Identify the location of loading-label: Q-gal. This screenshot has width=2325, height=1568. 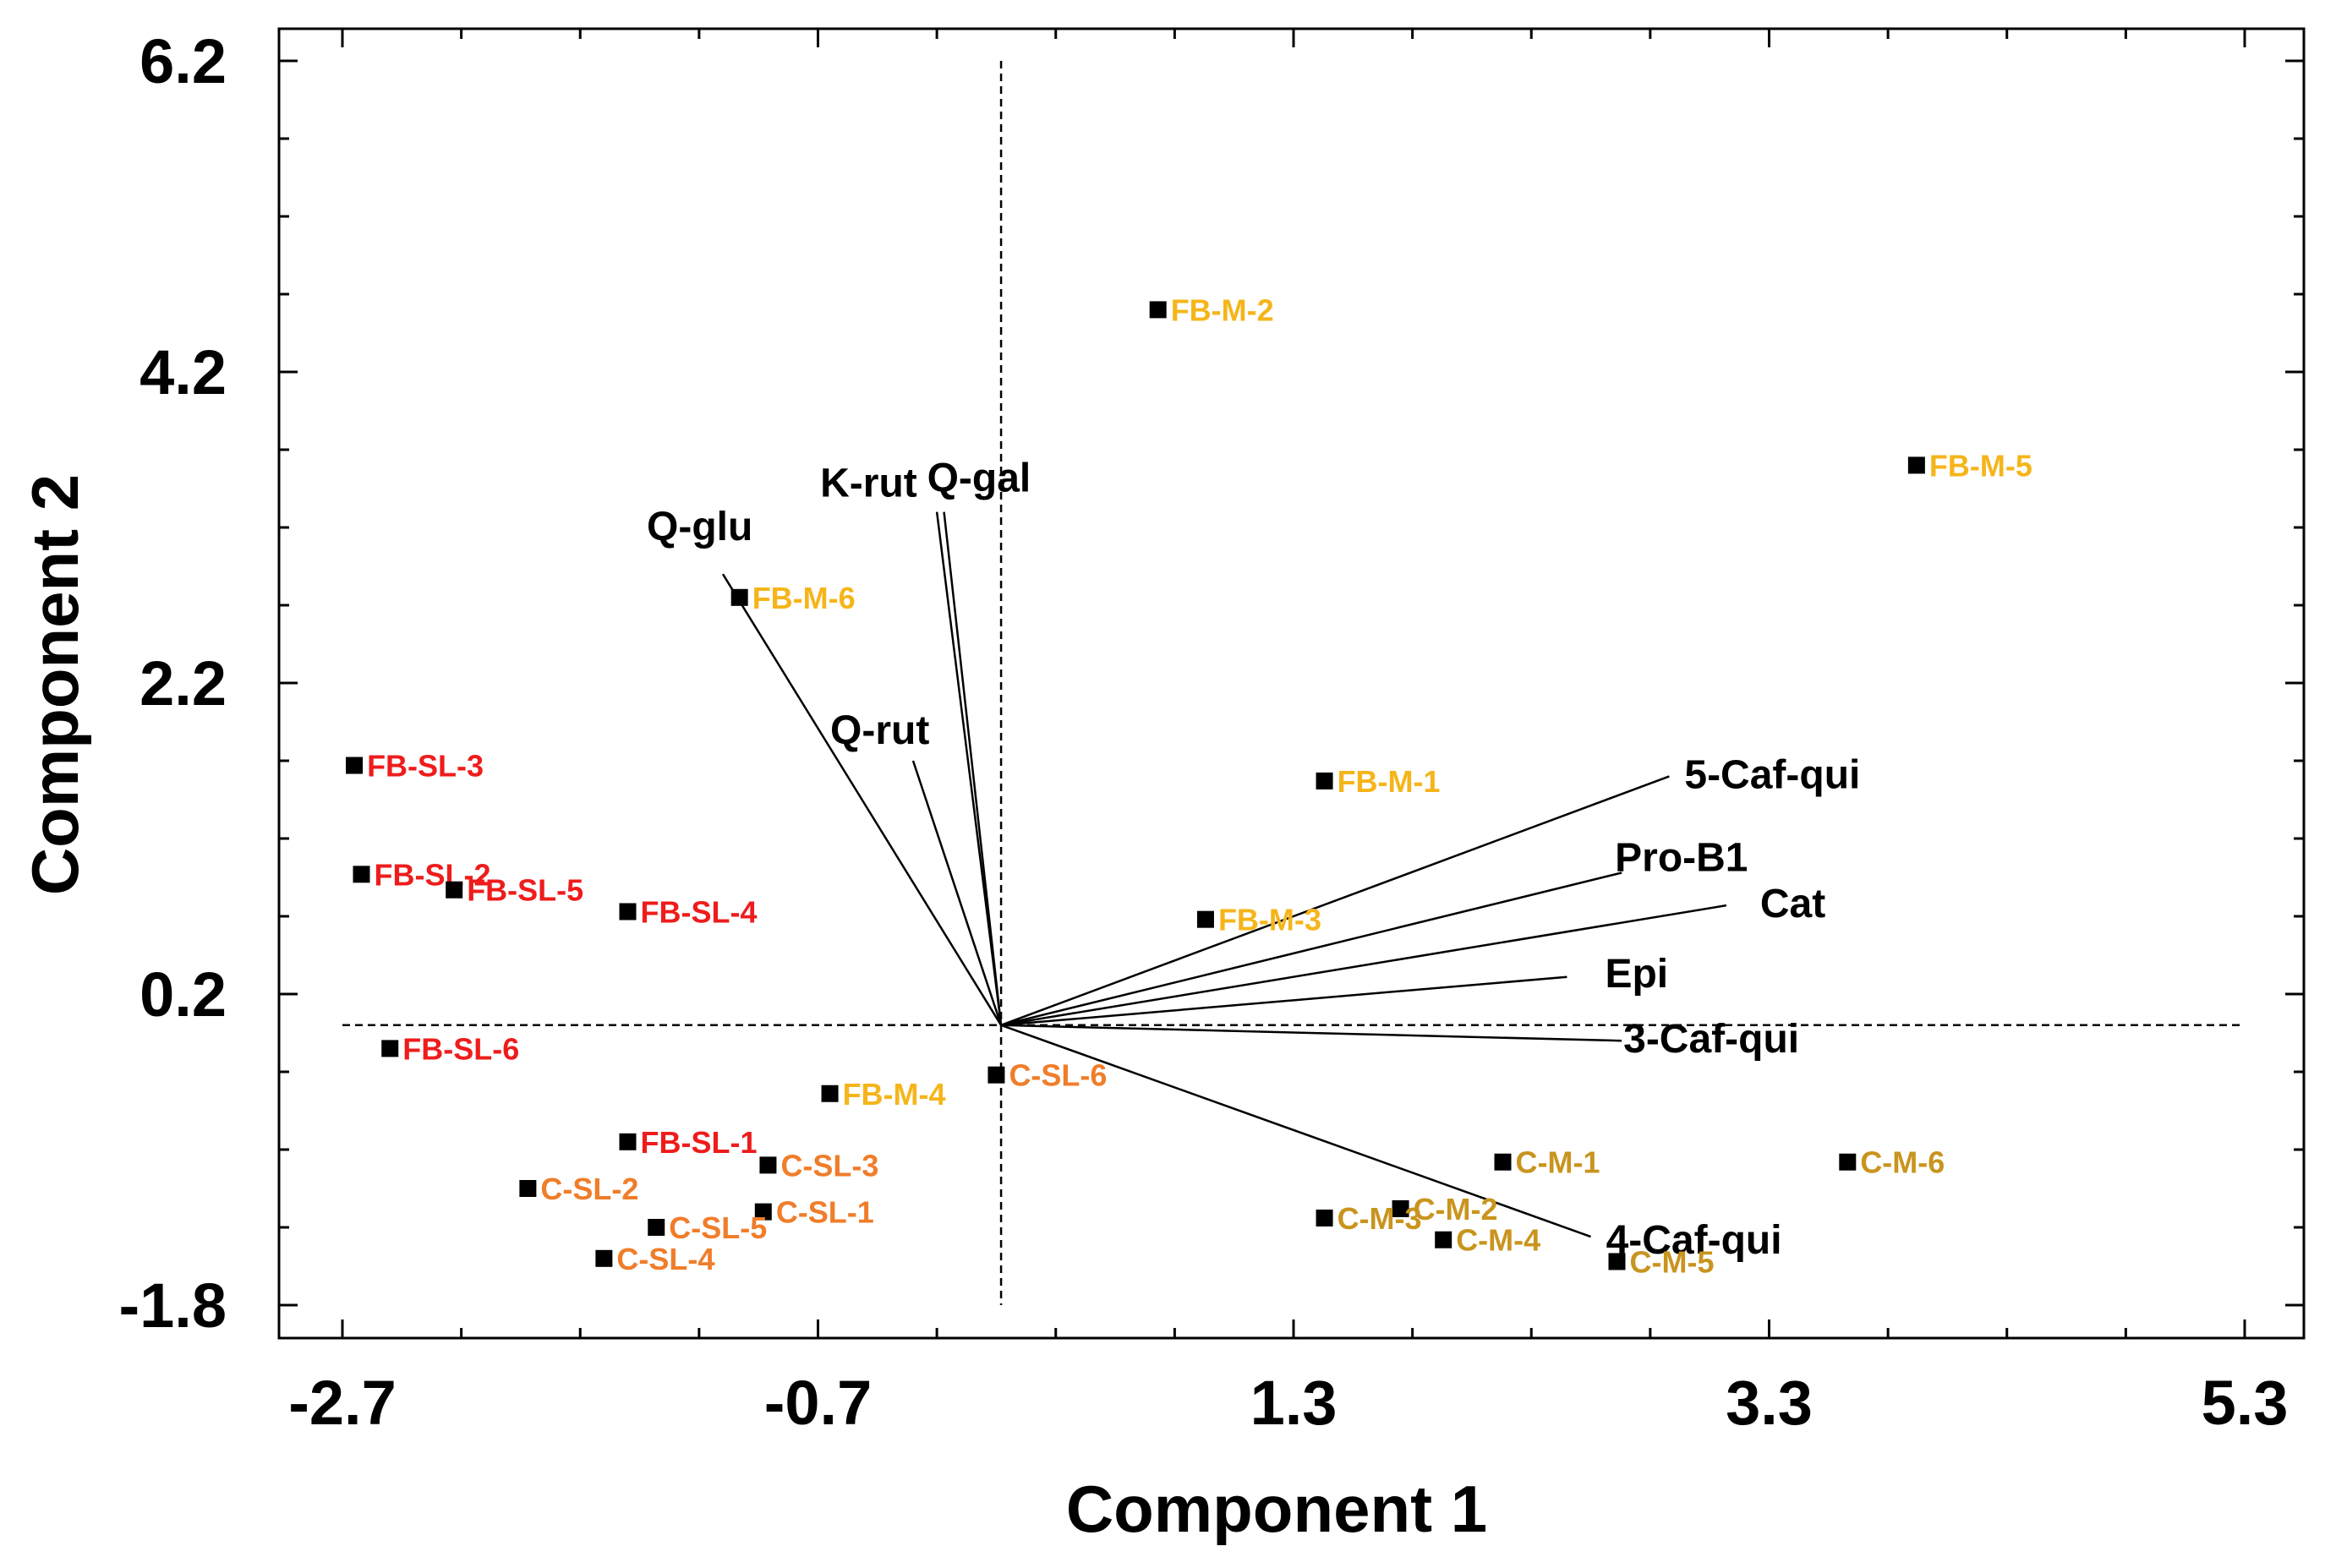
(979, 478).